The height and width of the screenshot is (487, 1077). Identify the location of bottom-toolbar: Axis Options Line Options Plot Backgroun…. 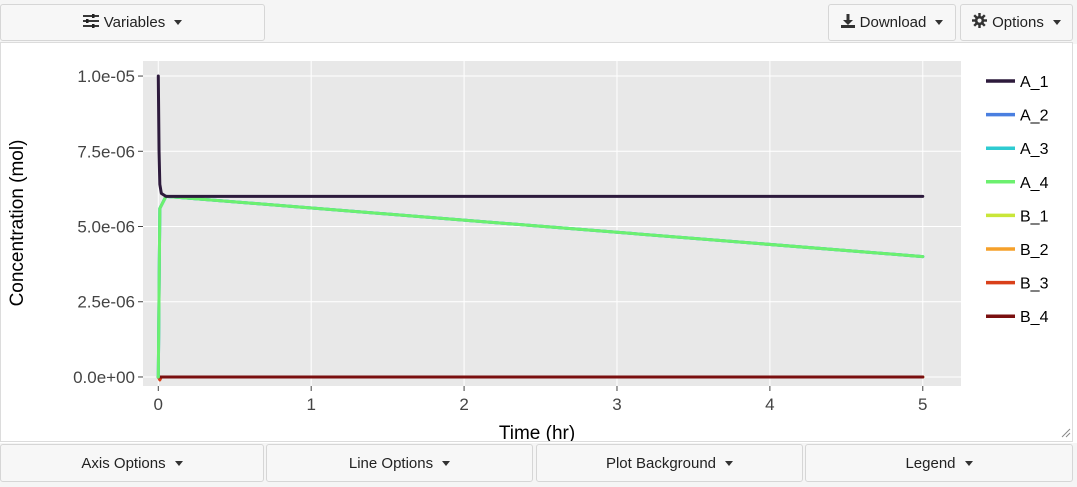
(538, 465).